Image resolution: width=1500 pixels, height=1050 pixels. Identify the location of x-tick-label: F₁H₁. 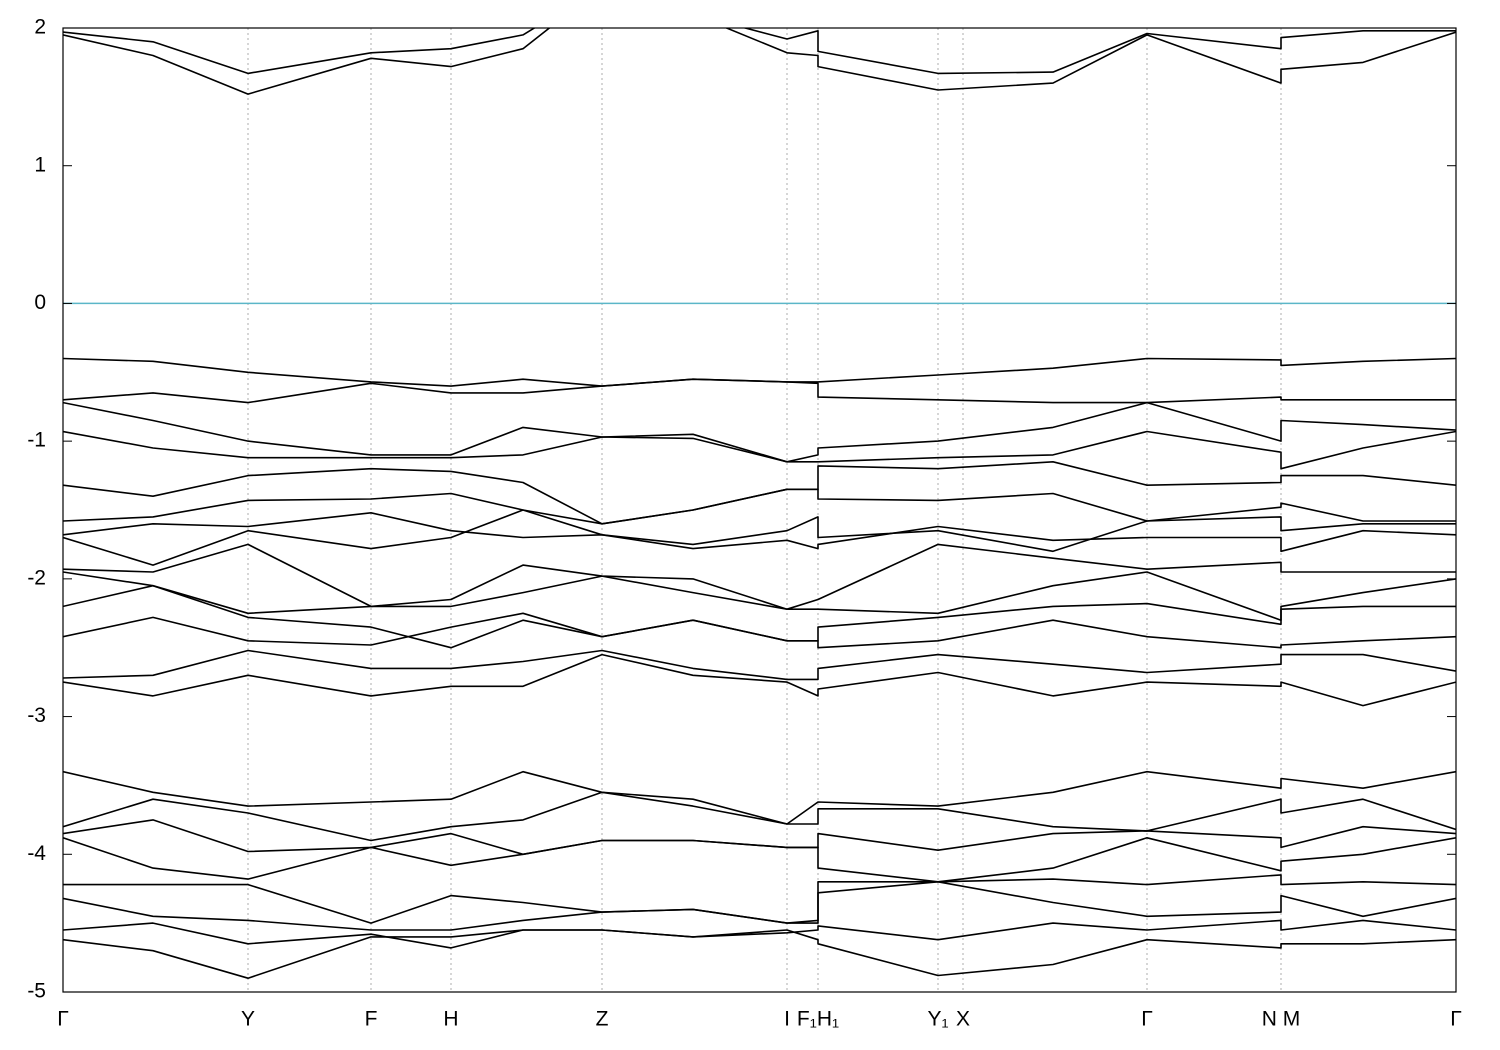
(818, 1019).